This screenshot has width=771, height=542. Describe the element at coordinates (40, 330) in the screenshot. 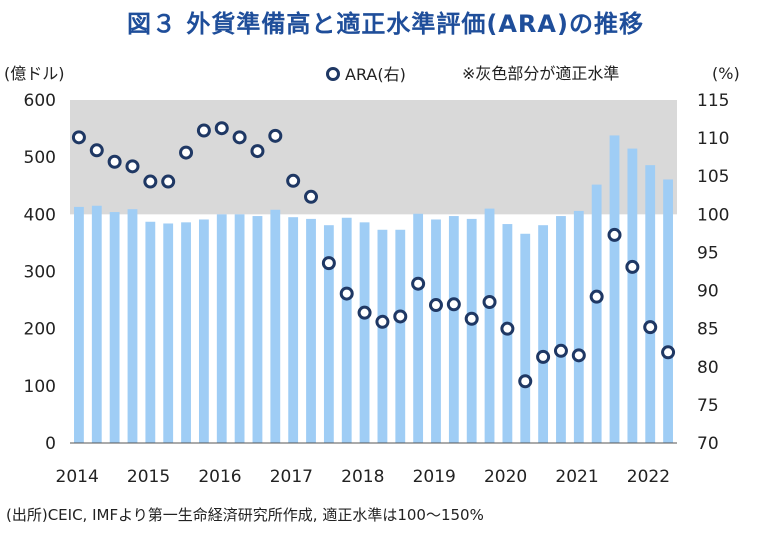

I see `left-tick-200: 200` at that location.